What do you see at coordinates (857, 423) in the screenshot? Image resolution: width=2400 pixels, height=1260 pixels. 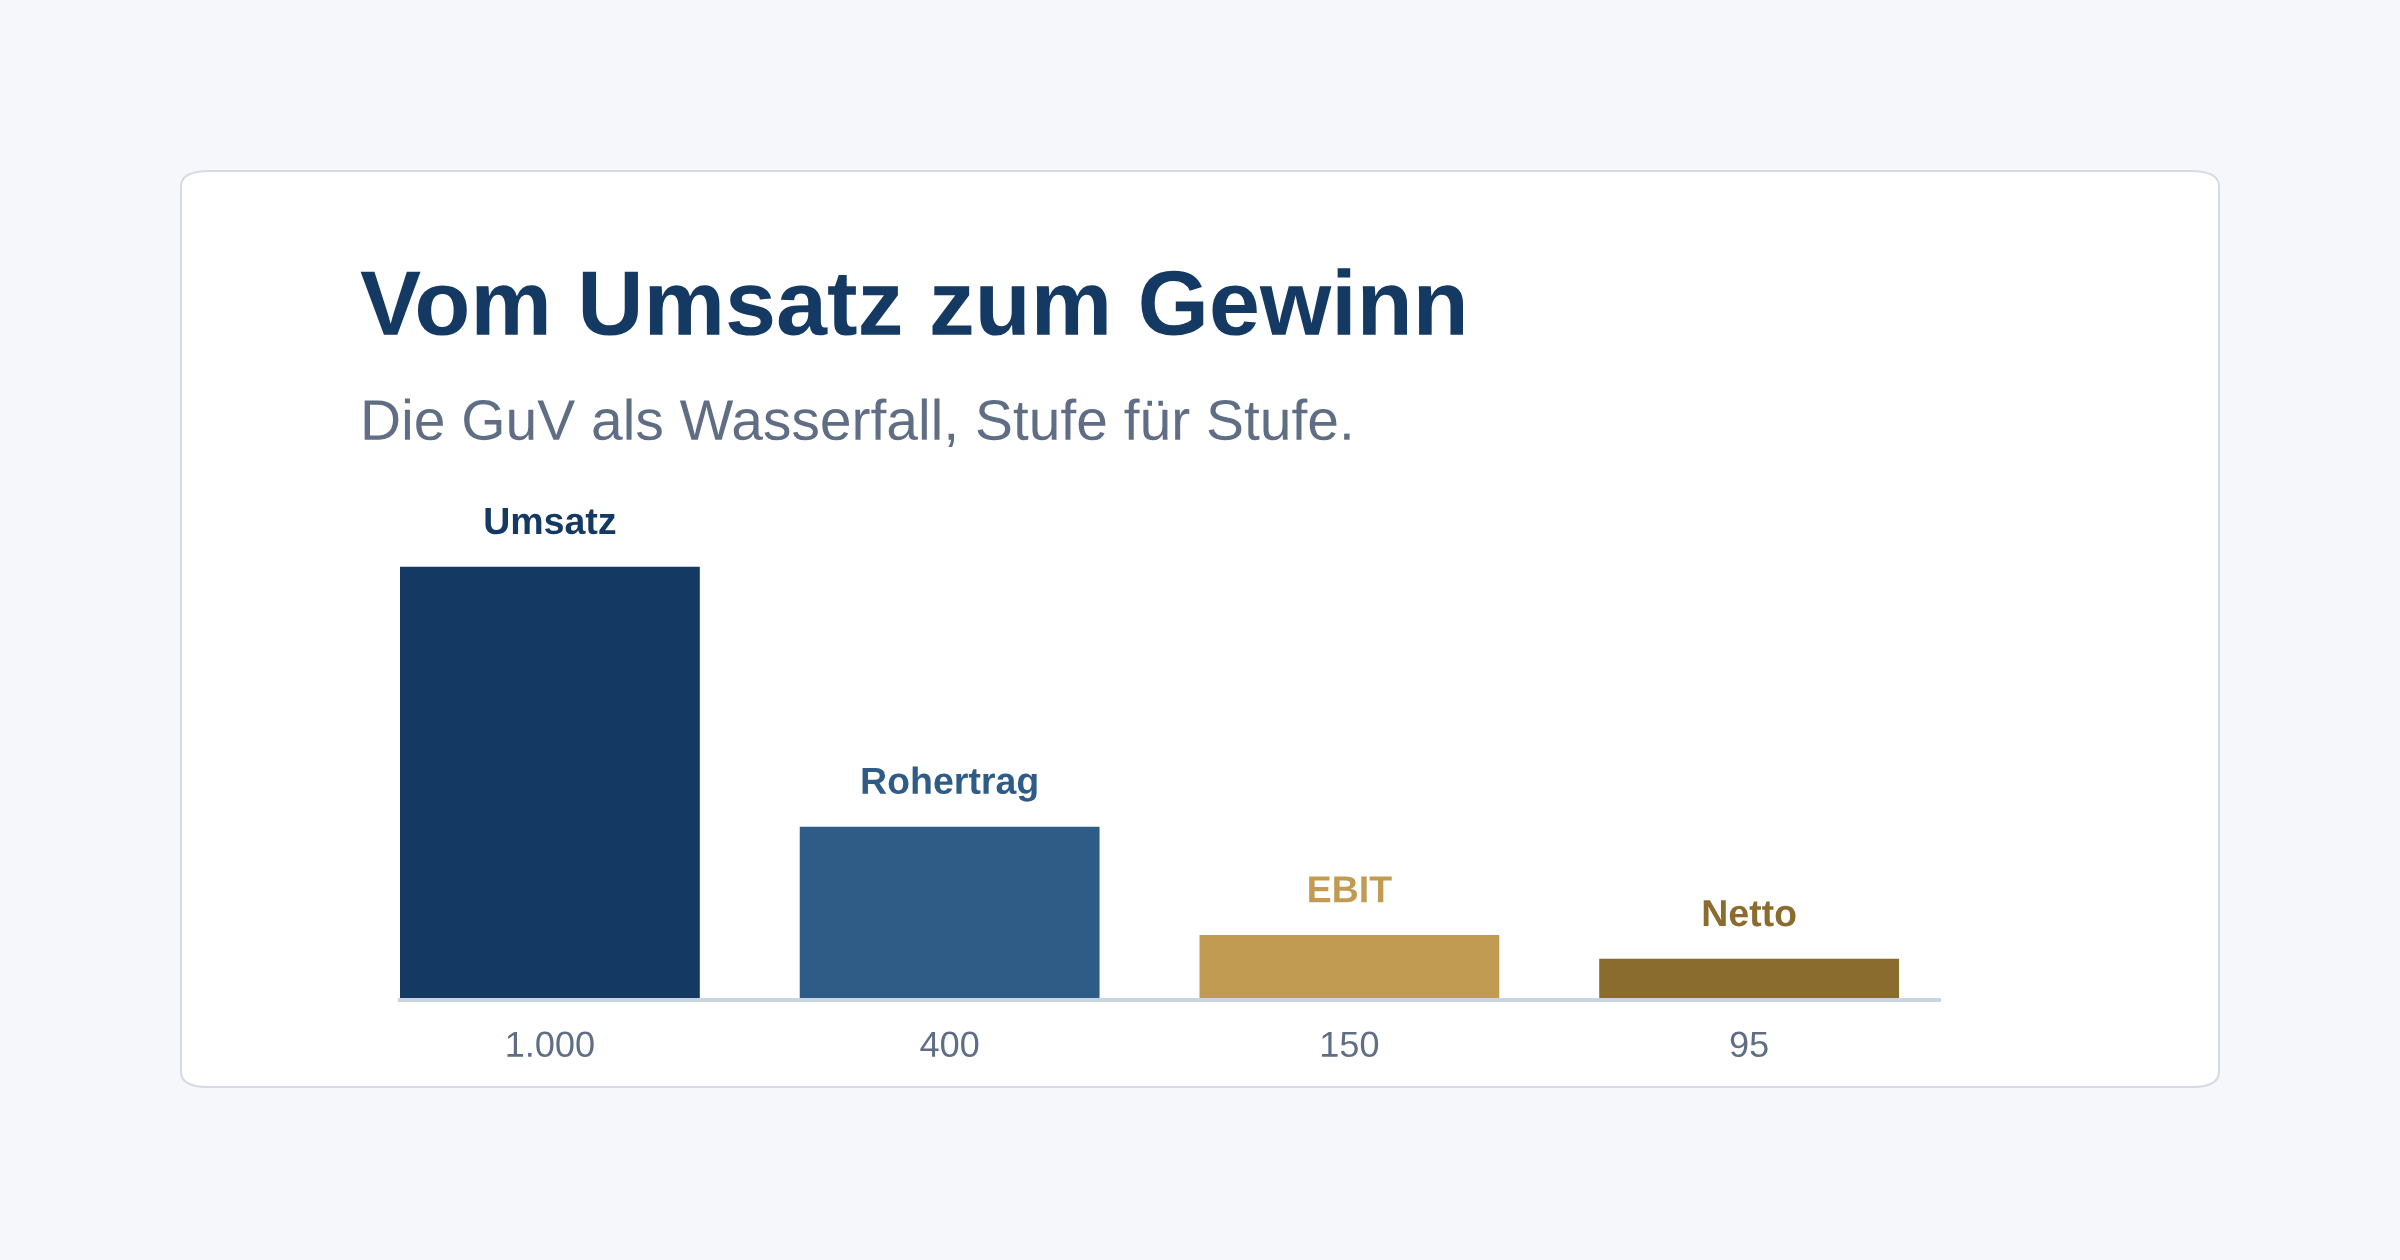 I see `chart-subtitle: Die GuV als Wasserfall, Stufe für Stufe.` at bounding box center [857, 423].